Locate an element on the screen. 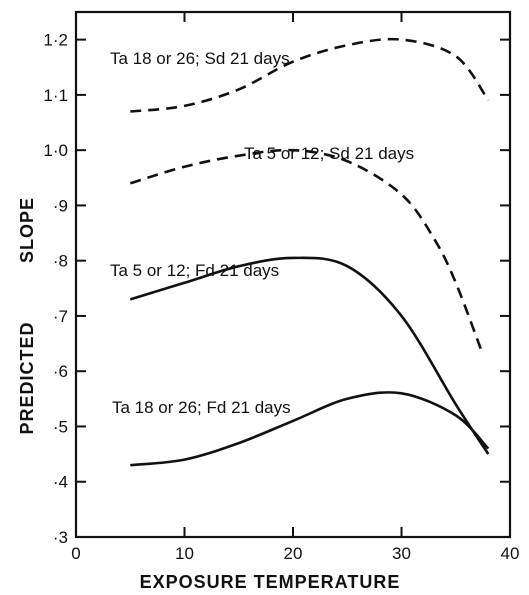  series-label-ta18-sd: Ta 18 or 26; Sd 21 days is located at coordinates (200, 58).